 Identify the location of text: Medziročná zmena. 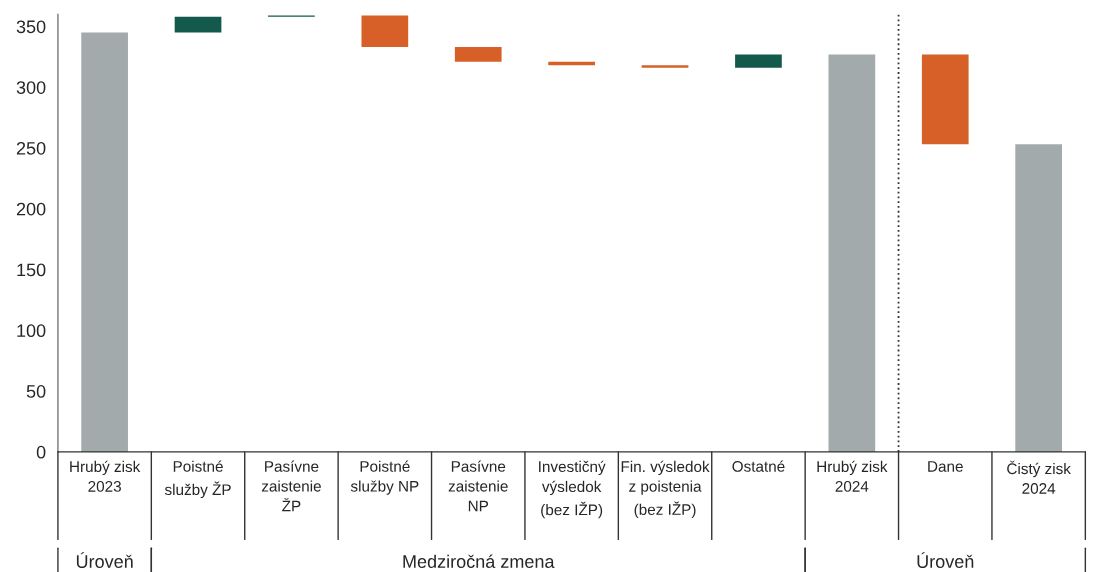
(479, 561).